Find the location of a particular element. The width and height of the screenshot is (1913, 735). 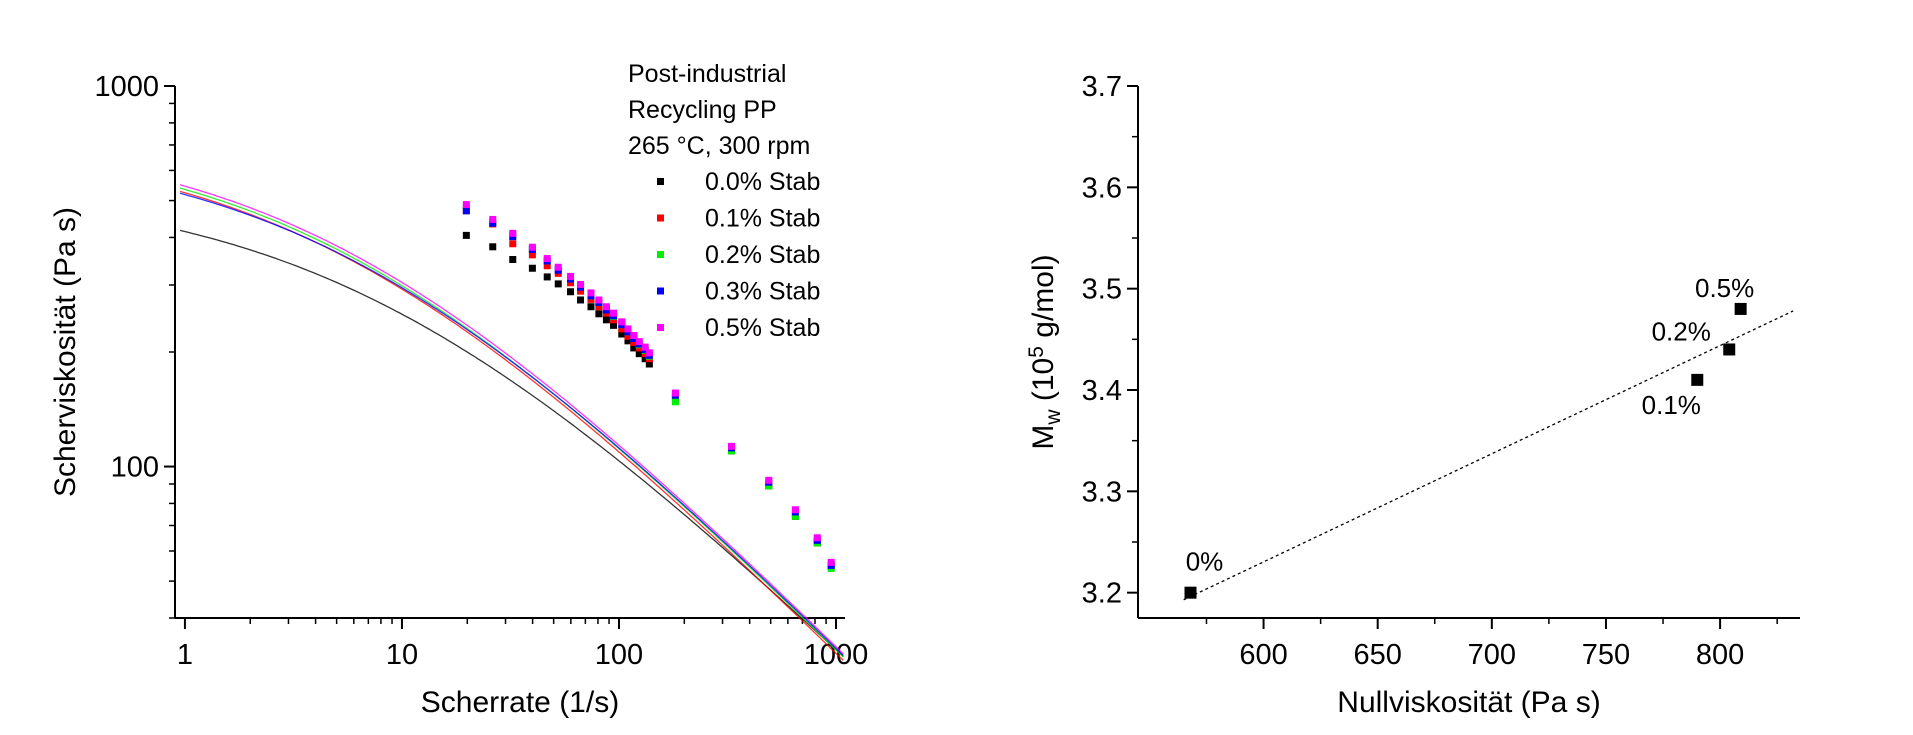

y-tick-label: 3.6 is located at coordinates (1102, 188).